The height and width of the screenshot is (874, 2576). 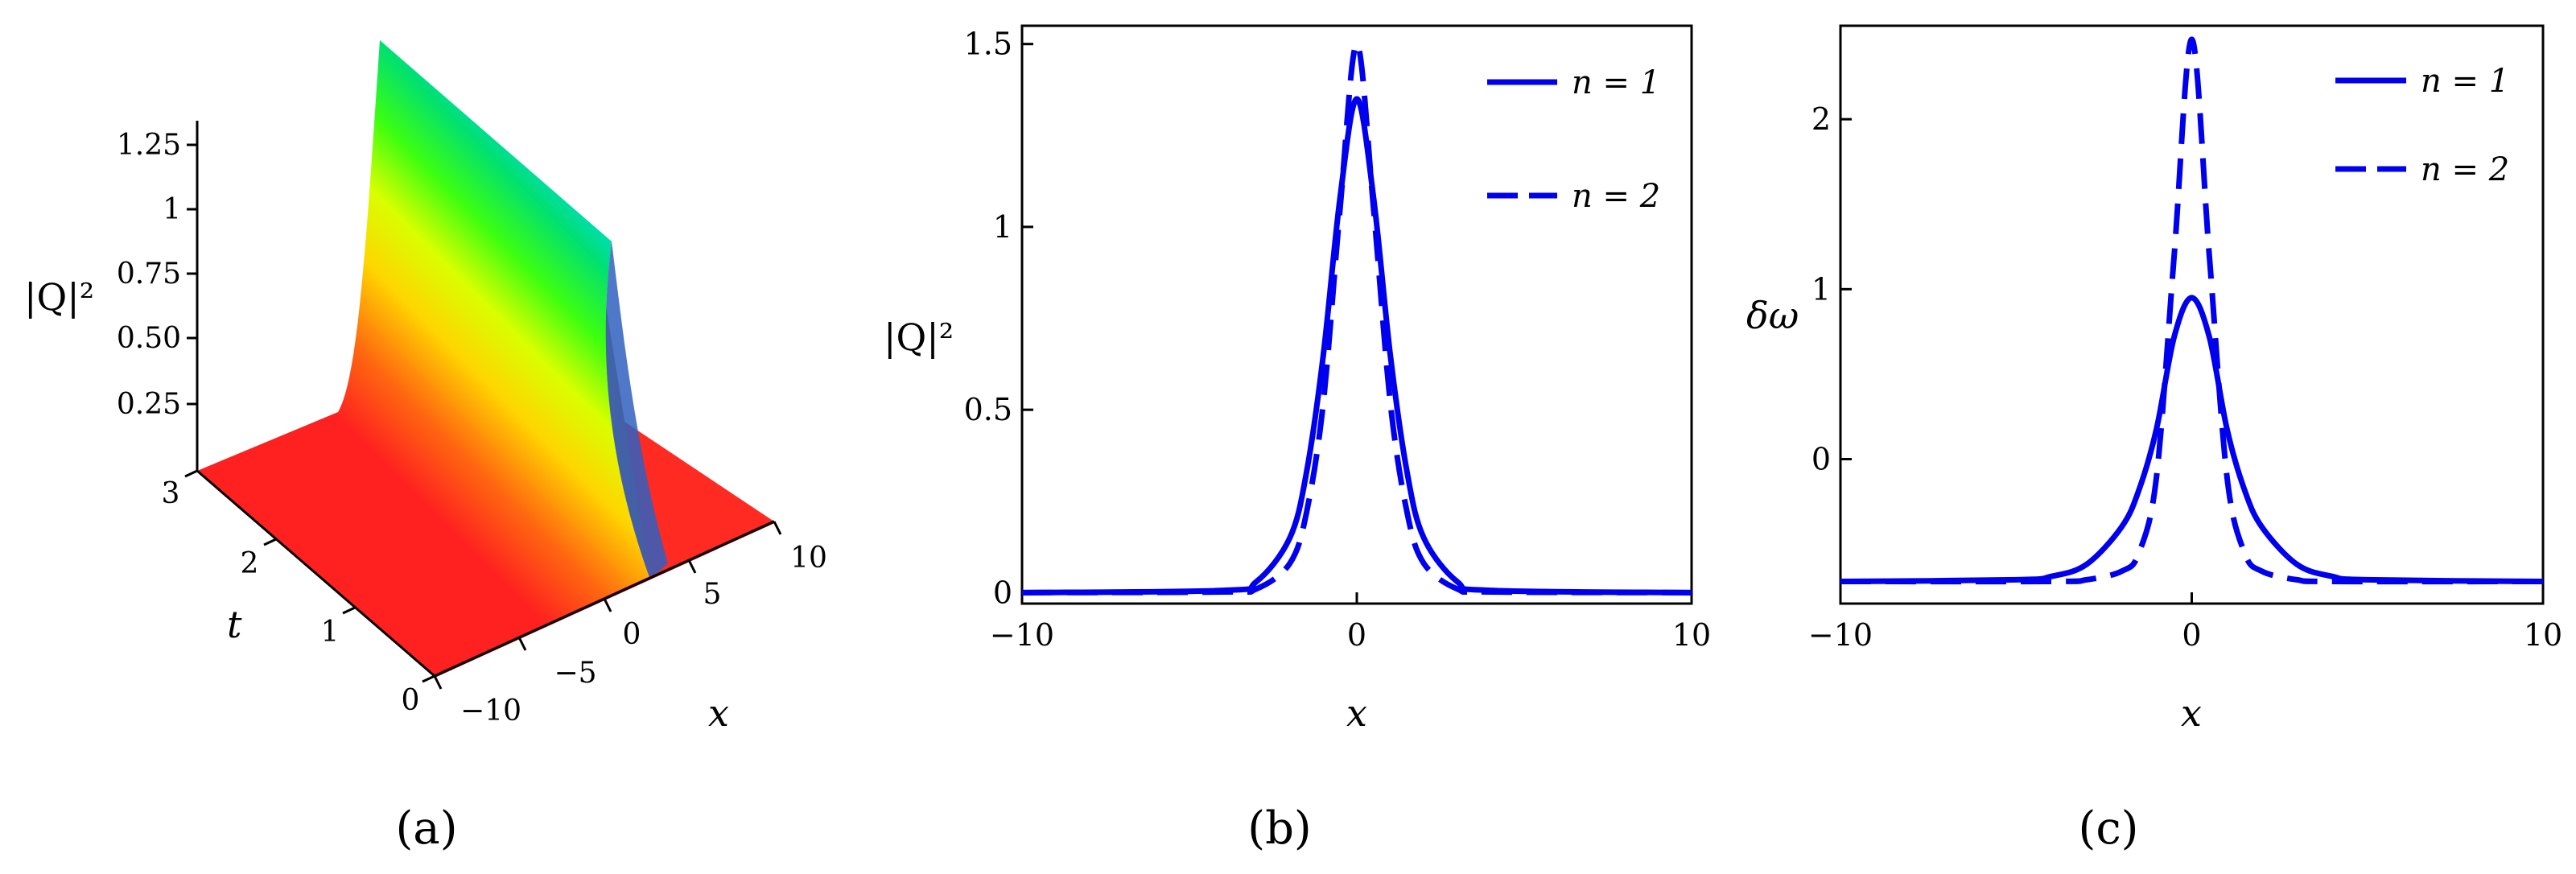 I want to click on x-tick-label: 5, so click(x=712, y=595).